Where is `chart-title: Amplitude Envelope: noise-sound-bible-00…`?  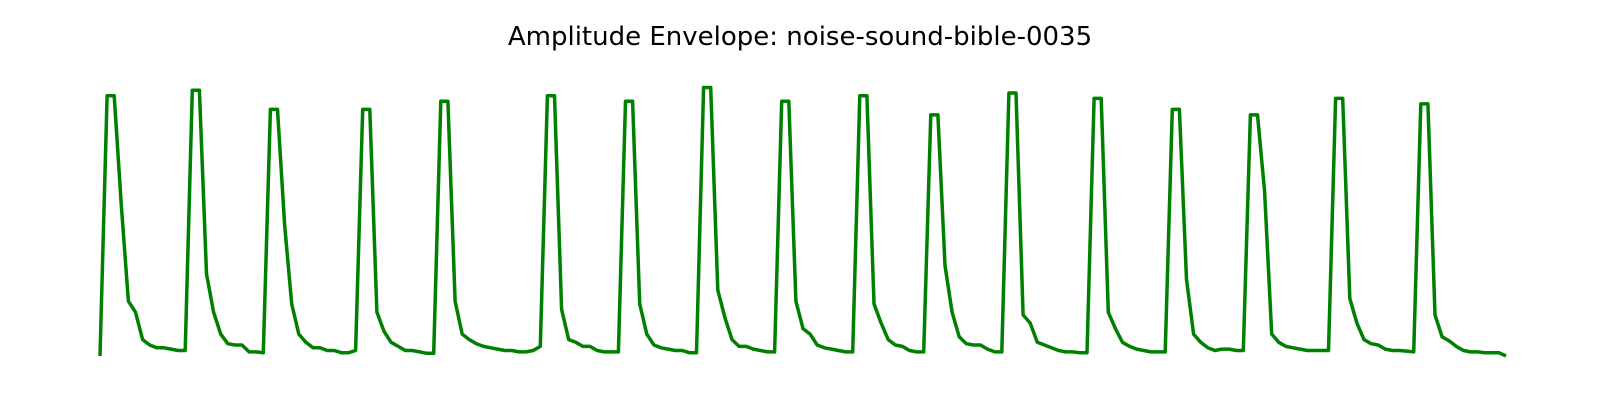 chart-title: Amplitude Envelope: noise-sound-bible-00… is located at coordinates (800, 37).